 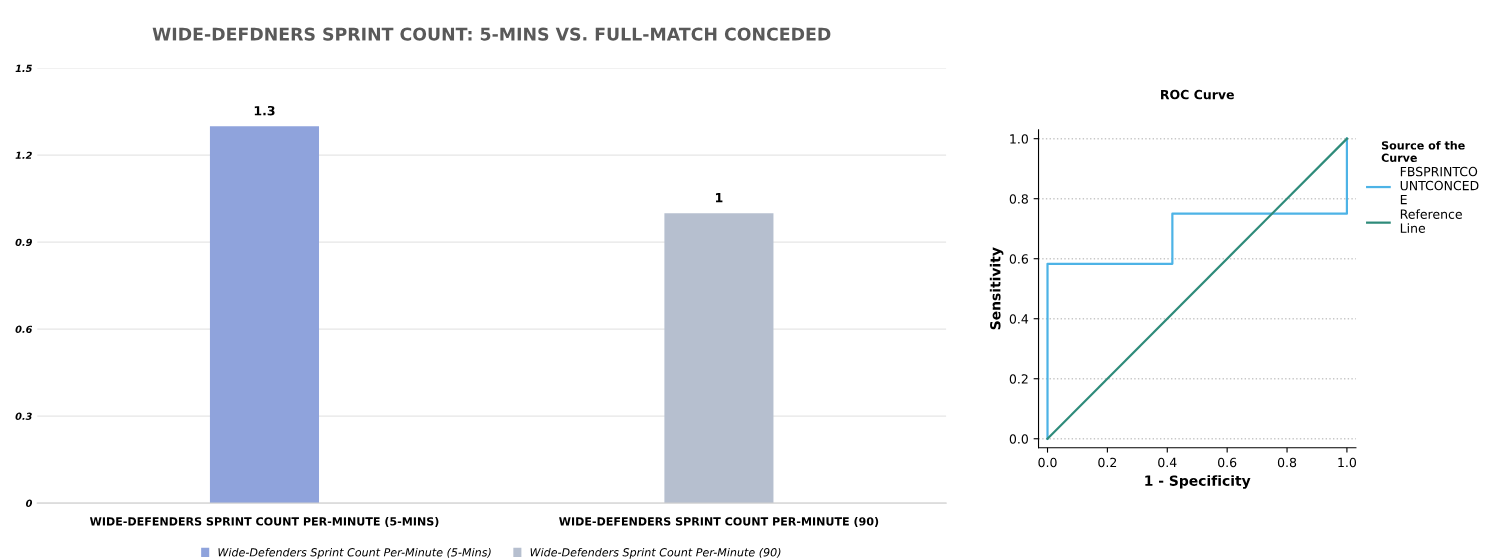 I want to click on y-tick-label: 1.0, so click(x=1019, y=139).